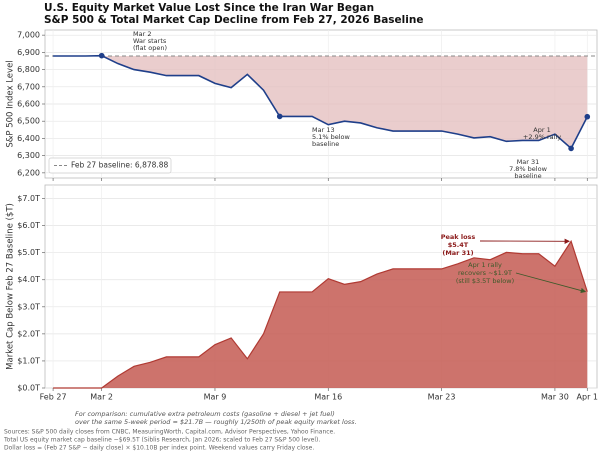 This screenshot has height=457, width=602. I want to click on y-tick-label: $1.0T, so click(28, 360).